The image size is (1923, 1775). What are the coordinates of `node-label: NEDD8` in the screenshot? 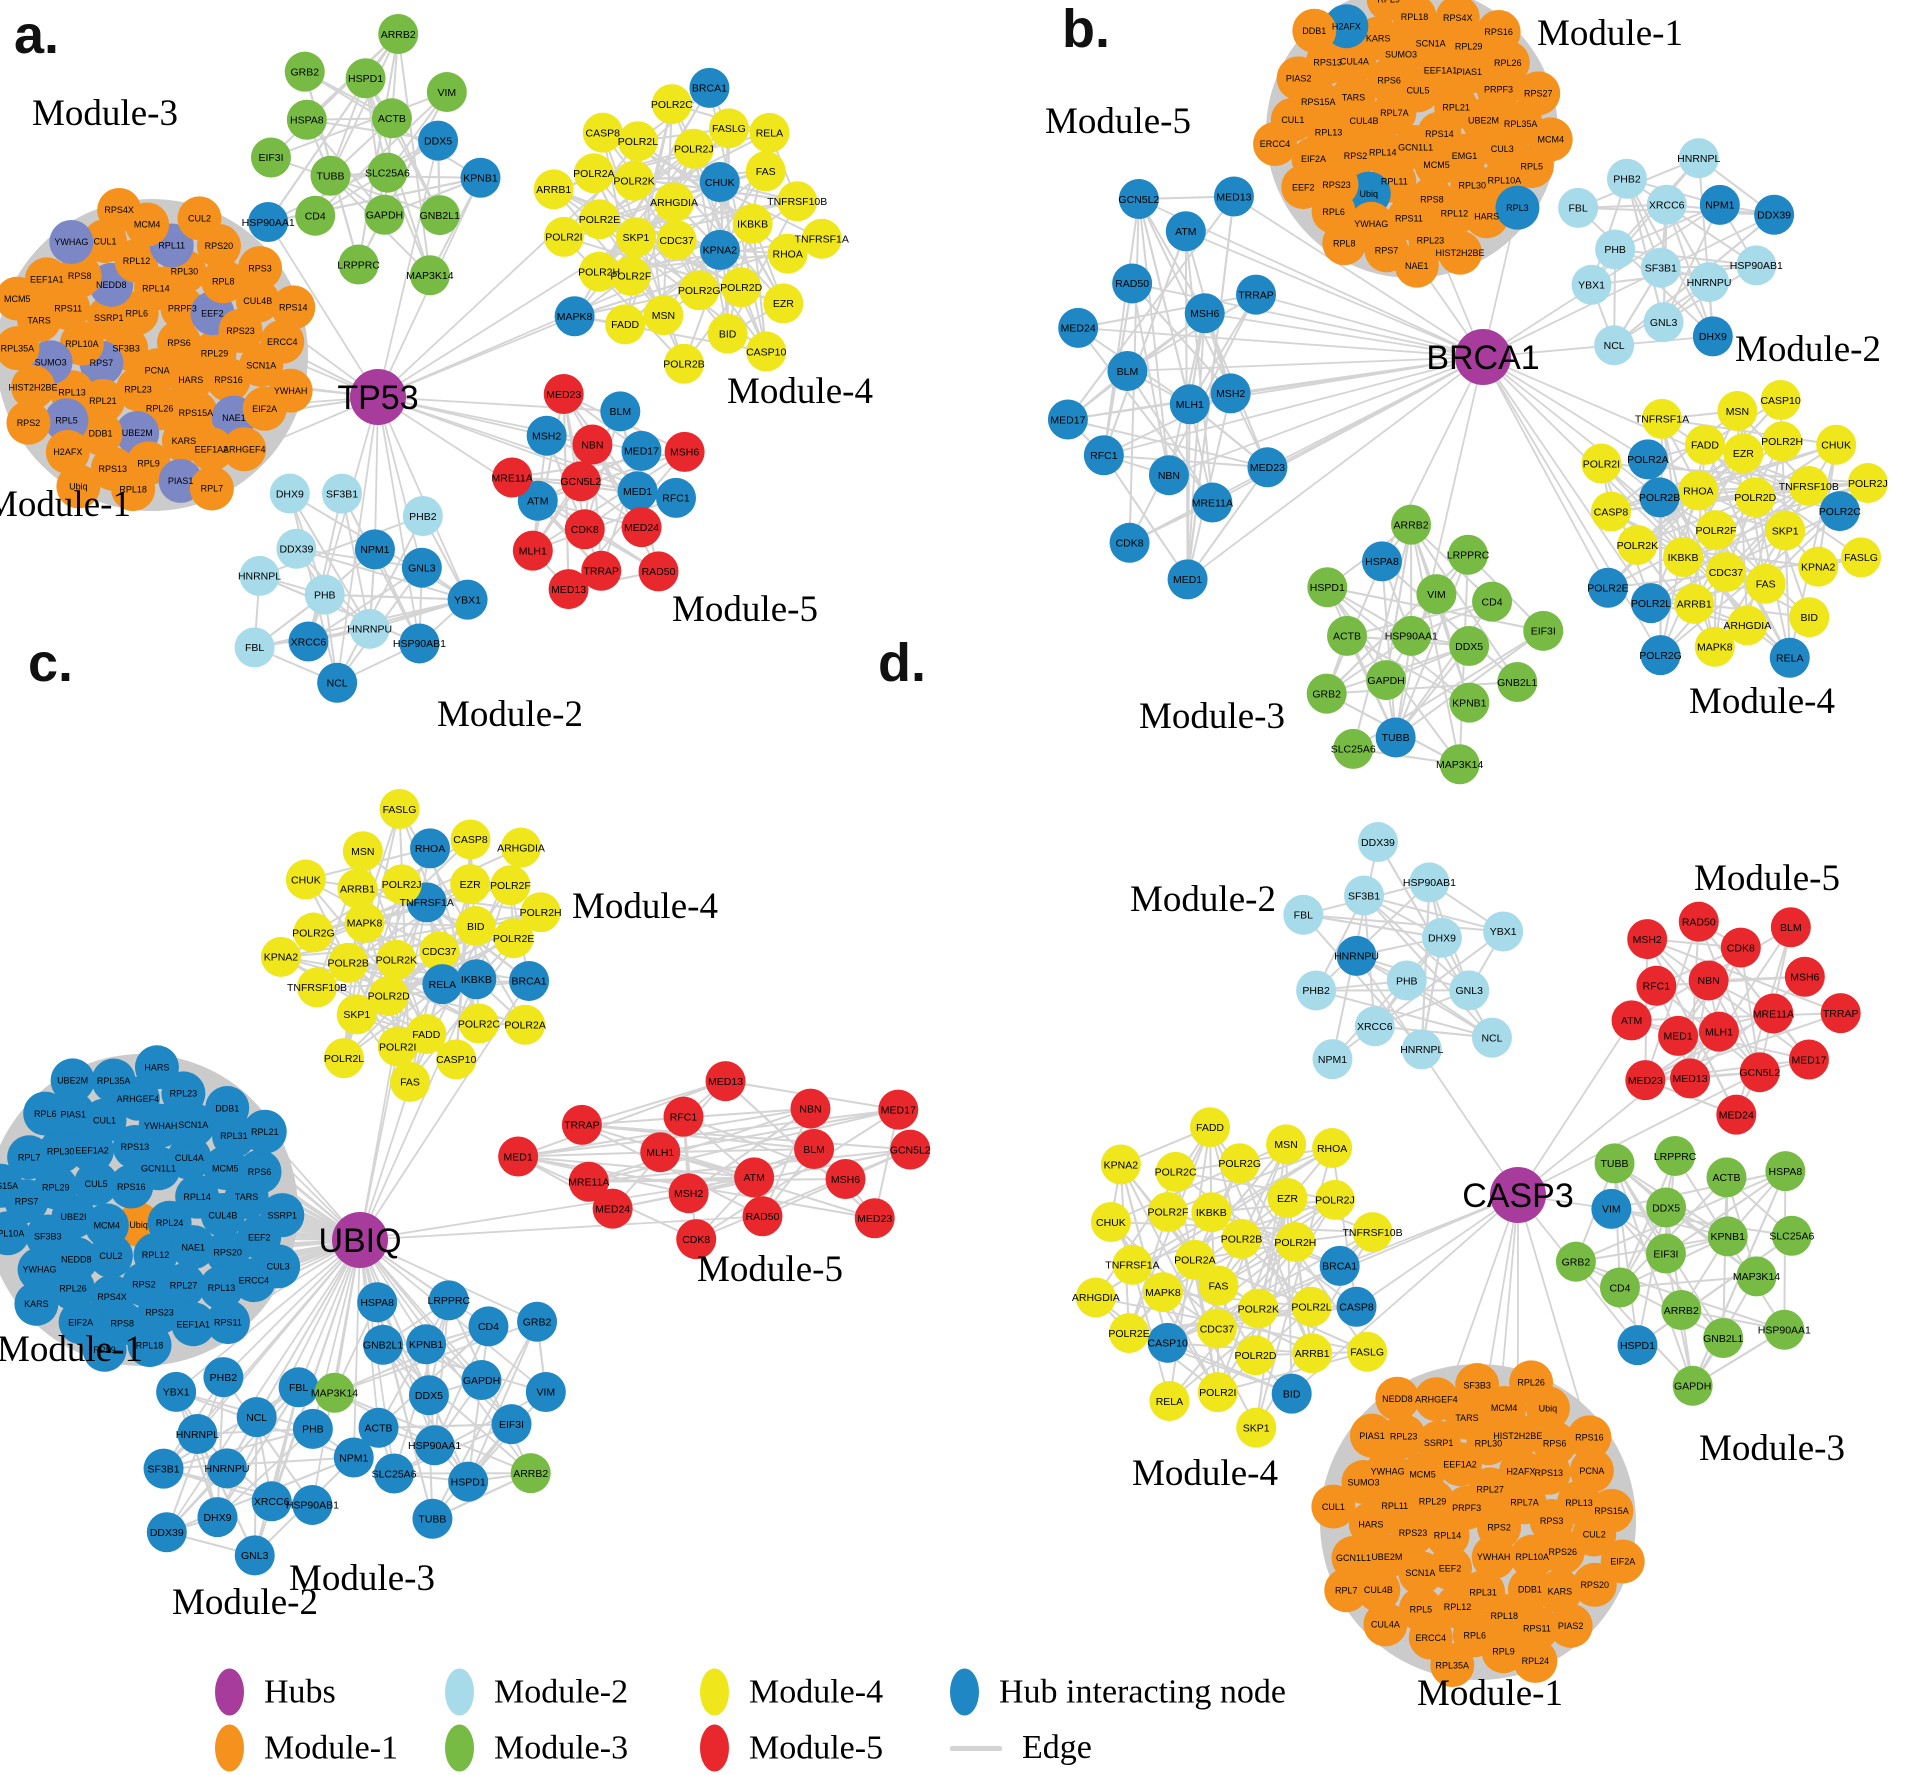 It's located at (76, 1259).